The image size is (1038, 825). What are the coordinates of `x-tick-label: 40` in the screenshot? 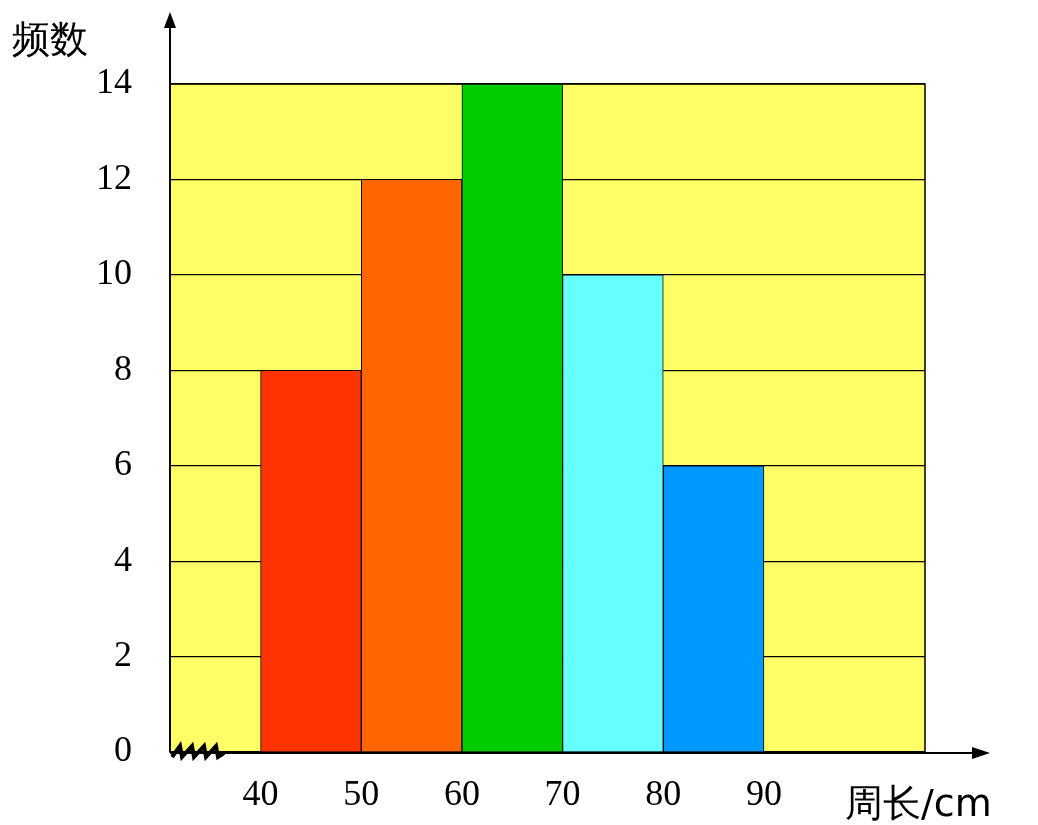 It's located at (260, 793).